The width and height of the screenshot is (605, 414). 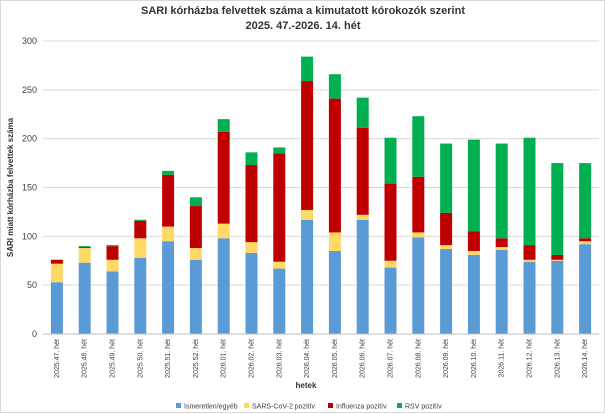 I want to click on y-axis-label: SARI miatt kórházba felvettek száma, so click(x=10, y=187).